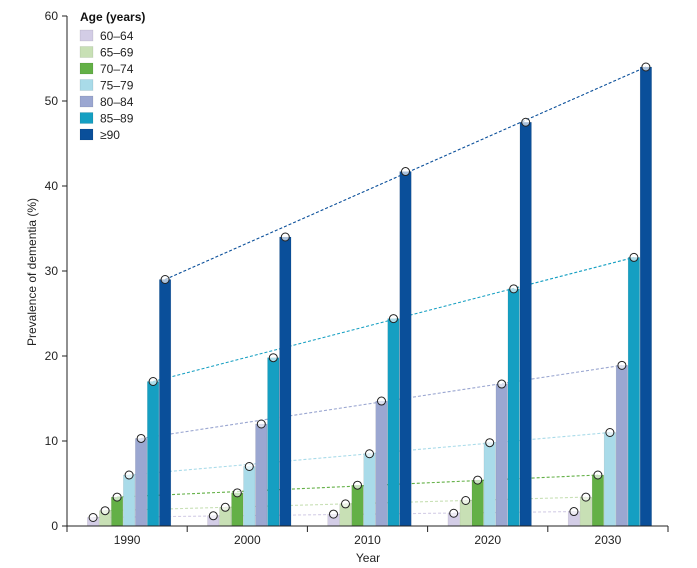 The height and width of the screenshot is (568, 697). Describe the element at coordinates (127, 540) in the screenshot. I see `x-tick-label-1990: 1990` at that location.